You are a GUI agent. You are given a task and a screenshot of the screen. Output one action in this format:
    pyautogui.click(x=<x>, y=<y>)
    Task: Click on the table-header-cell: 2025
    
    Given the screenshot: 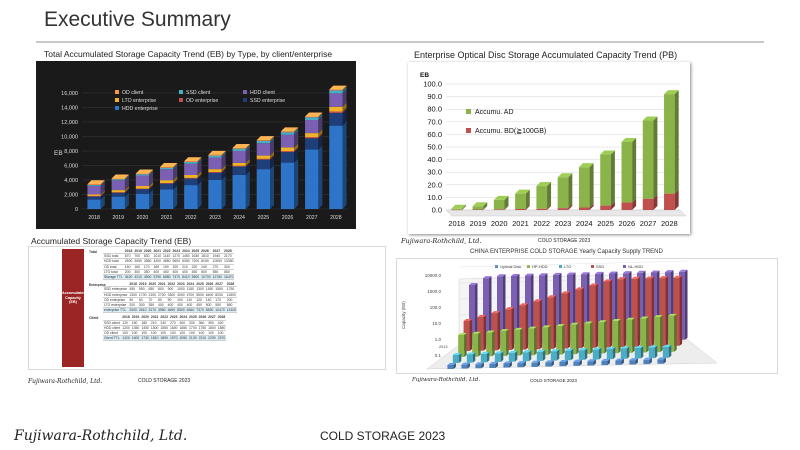 What is the action you would take?
    pyautogui.click(x=193, y=318)
    